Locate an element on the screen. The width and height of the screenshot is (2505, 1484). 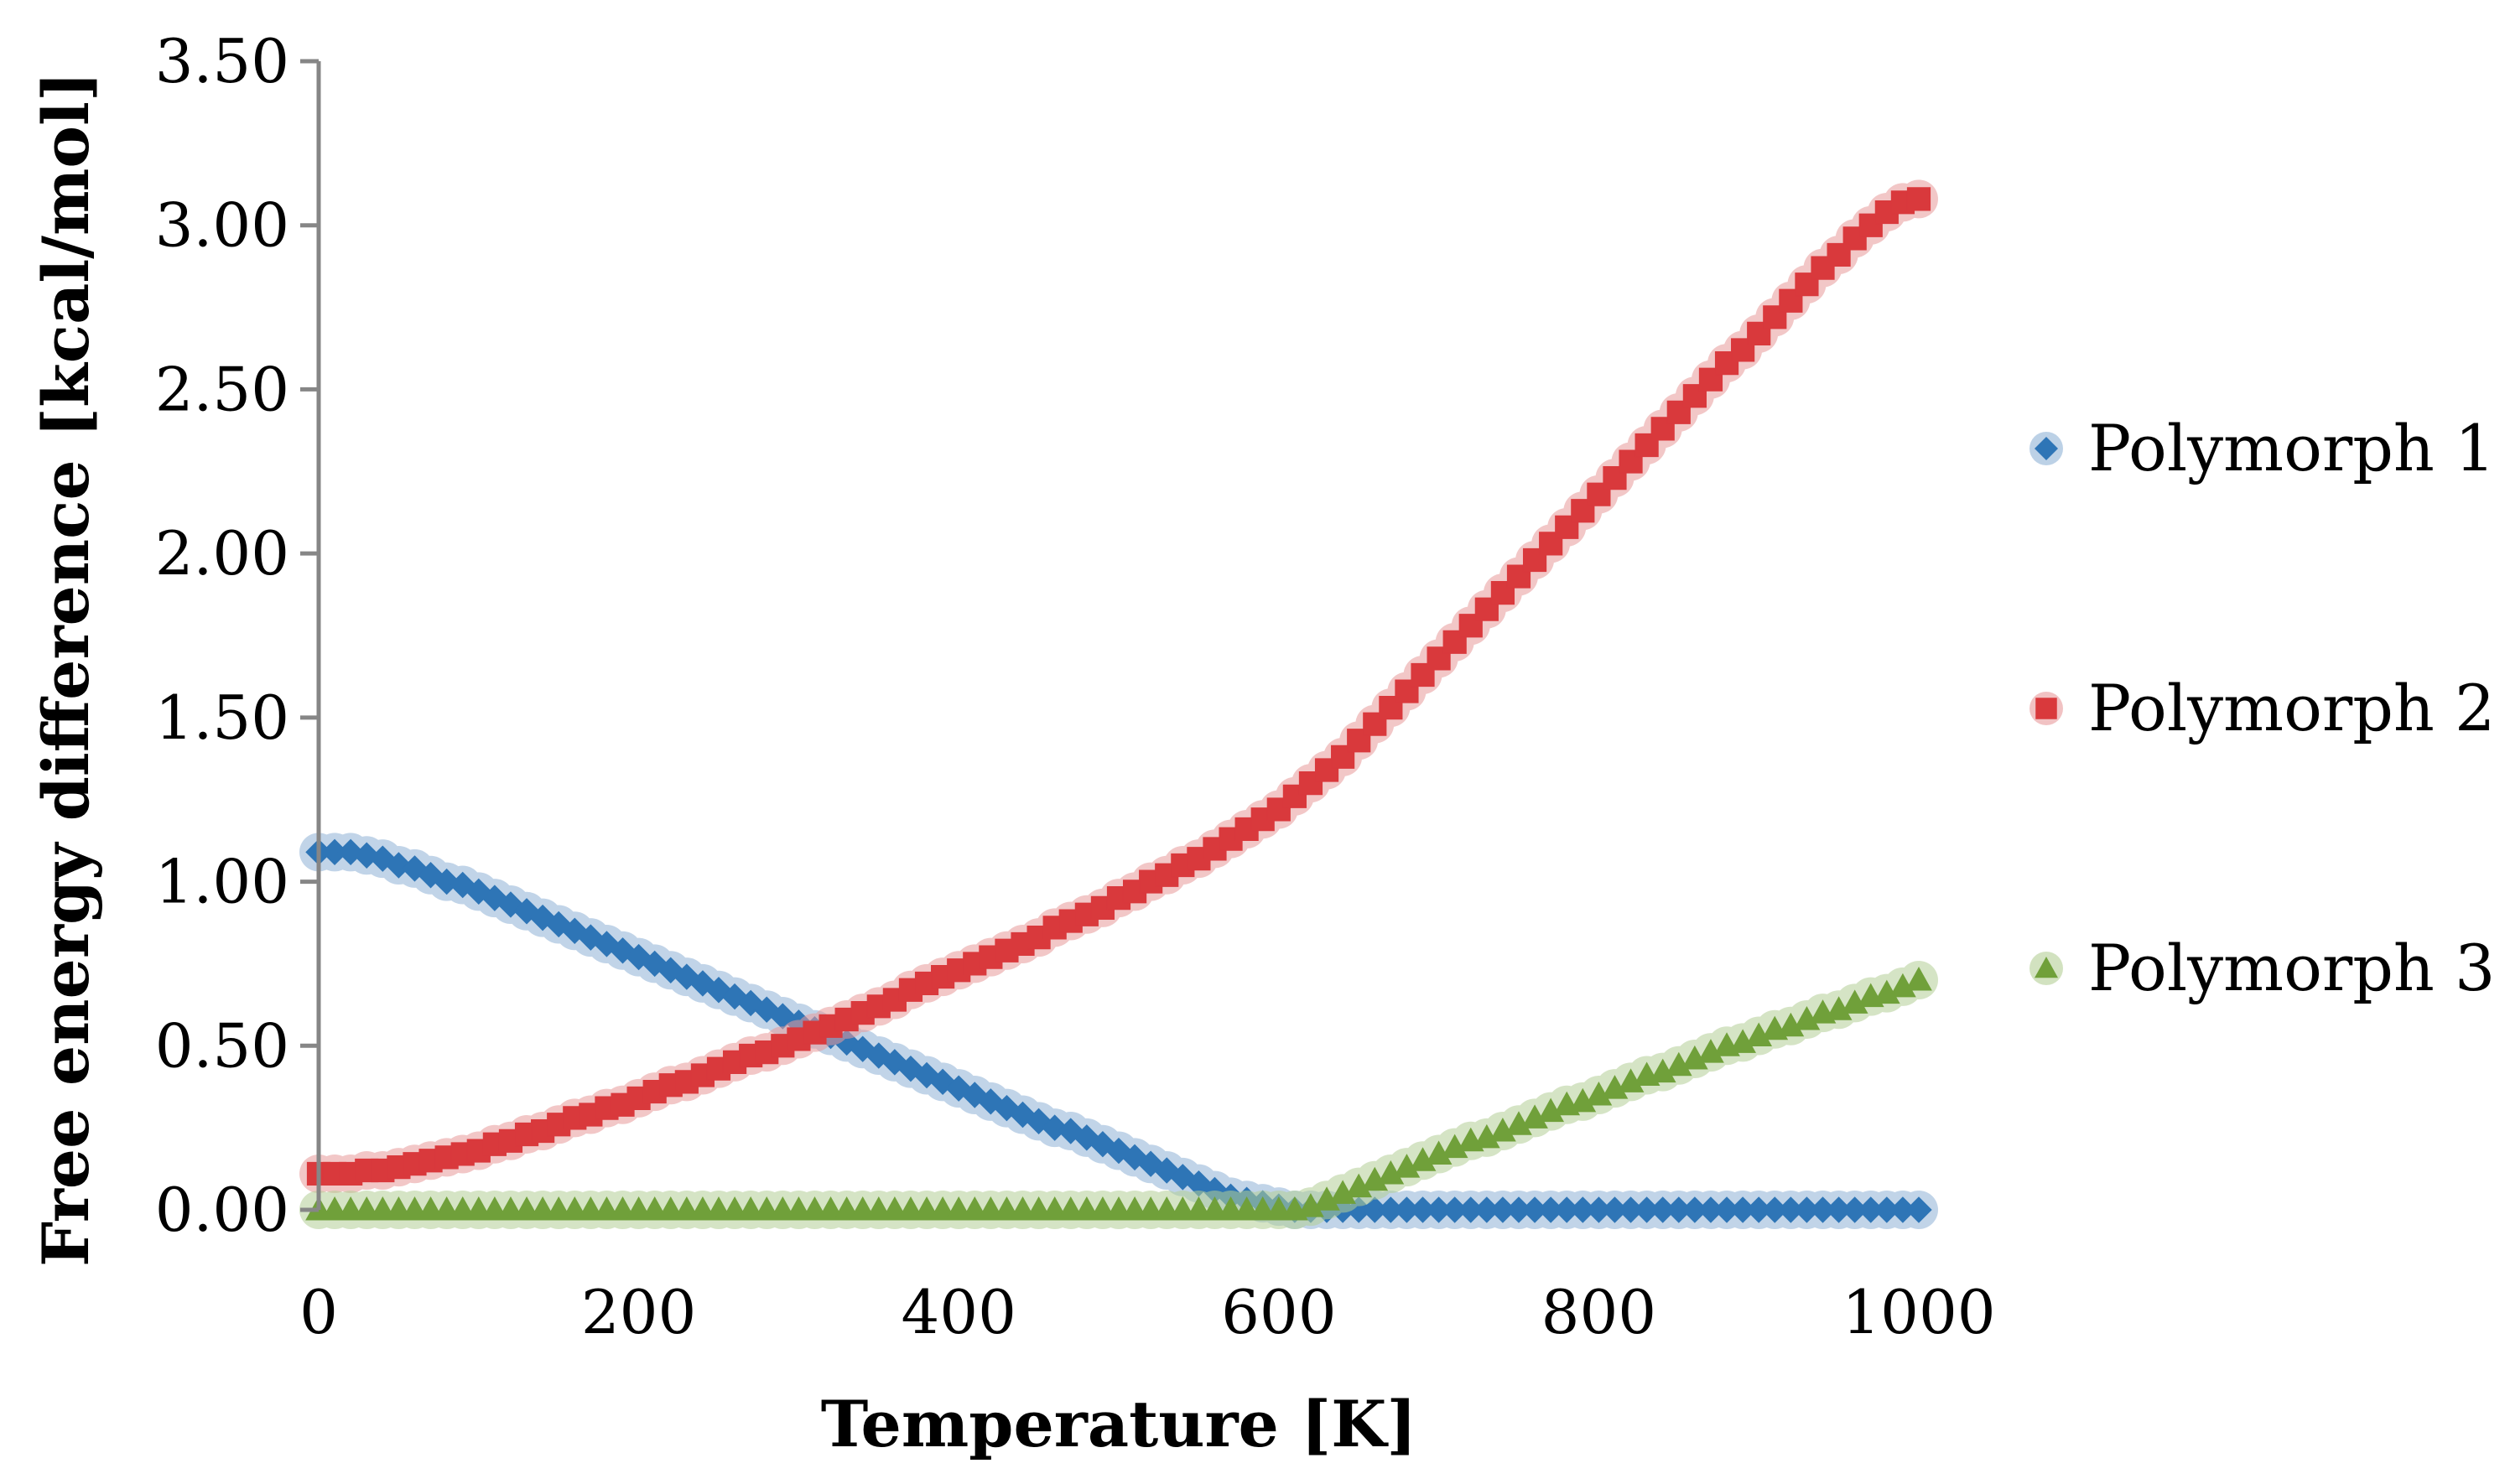
y-tick-label: 3.00 is located at coordinates (222, 225).